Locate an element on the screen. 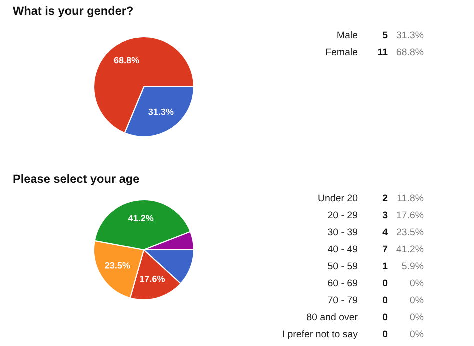 The width and height of the screenshot is (474, 346). category-label: 20 - 29 is located at coordinates (343, 215).